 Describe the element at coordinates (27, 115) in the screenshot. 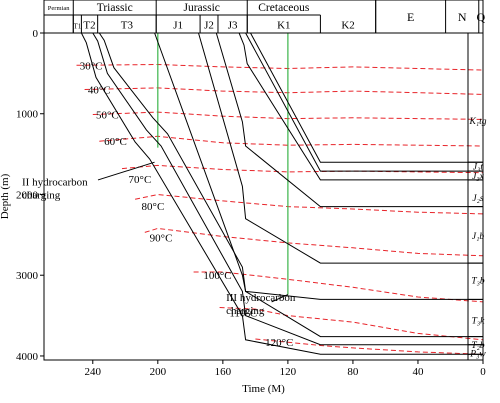

I see `y-tick-label: 1000` at that location.